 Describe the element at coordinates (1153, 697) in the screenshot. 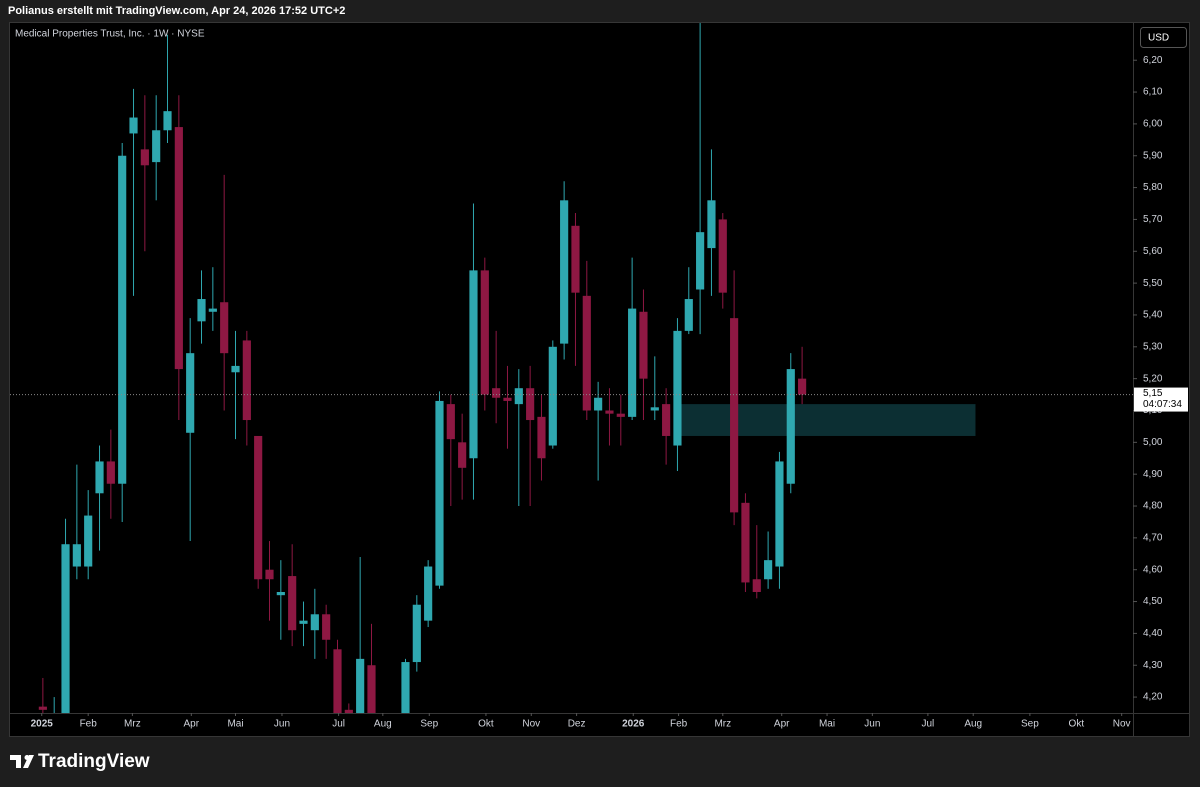

I see `y-tick-label: 4,20` at that location.